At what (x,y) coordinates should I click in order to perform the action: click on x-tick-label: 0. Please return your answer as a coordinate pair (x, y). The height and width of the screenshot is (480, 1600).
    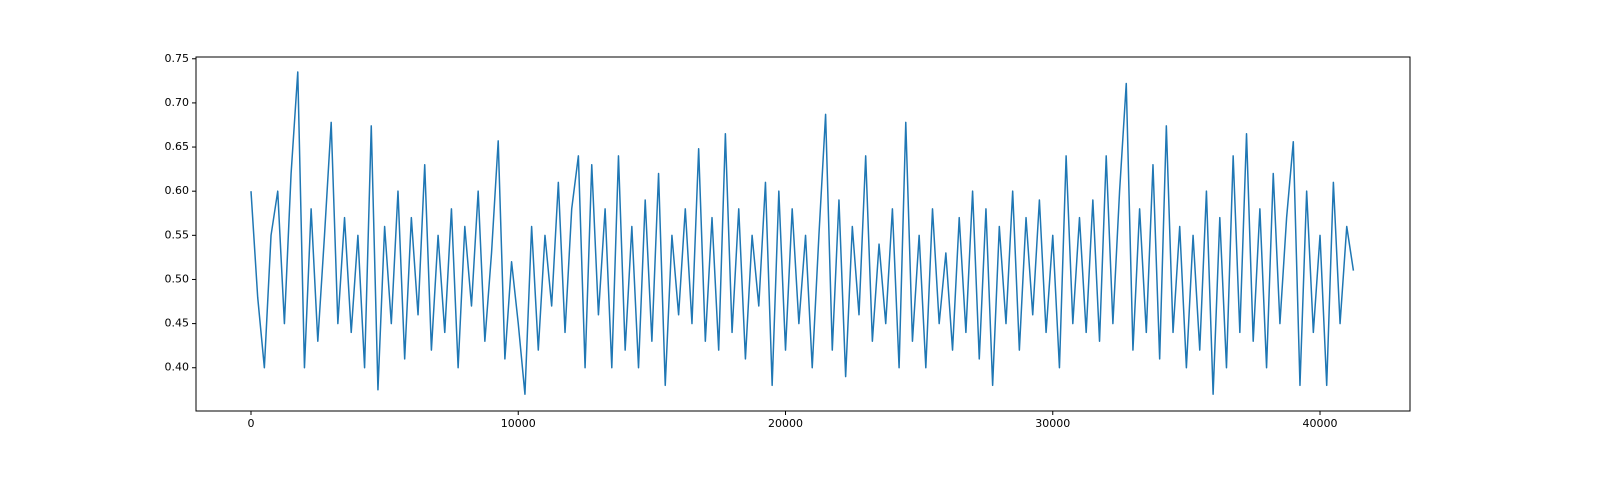
    Looking at the image, I should click on (251, 423).